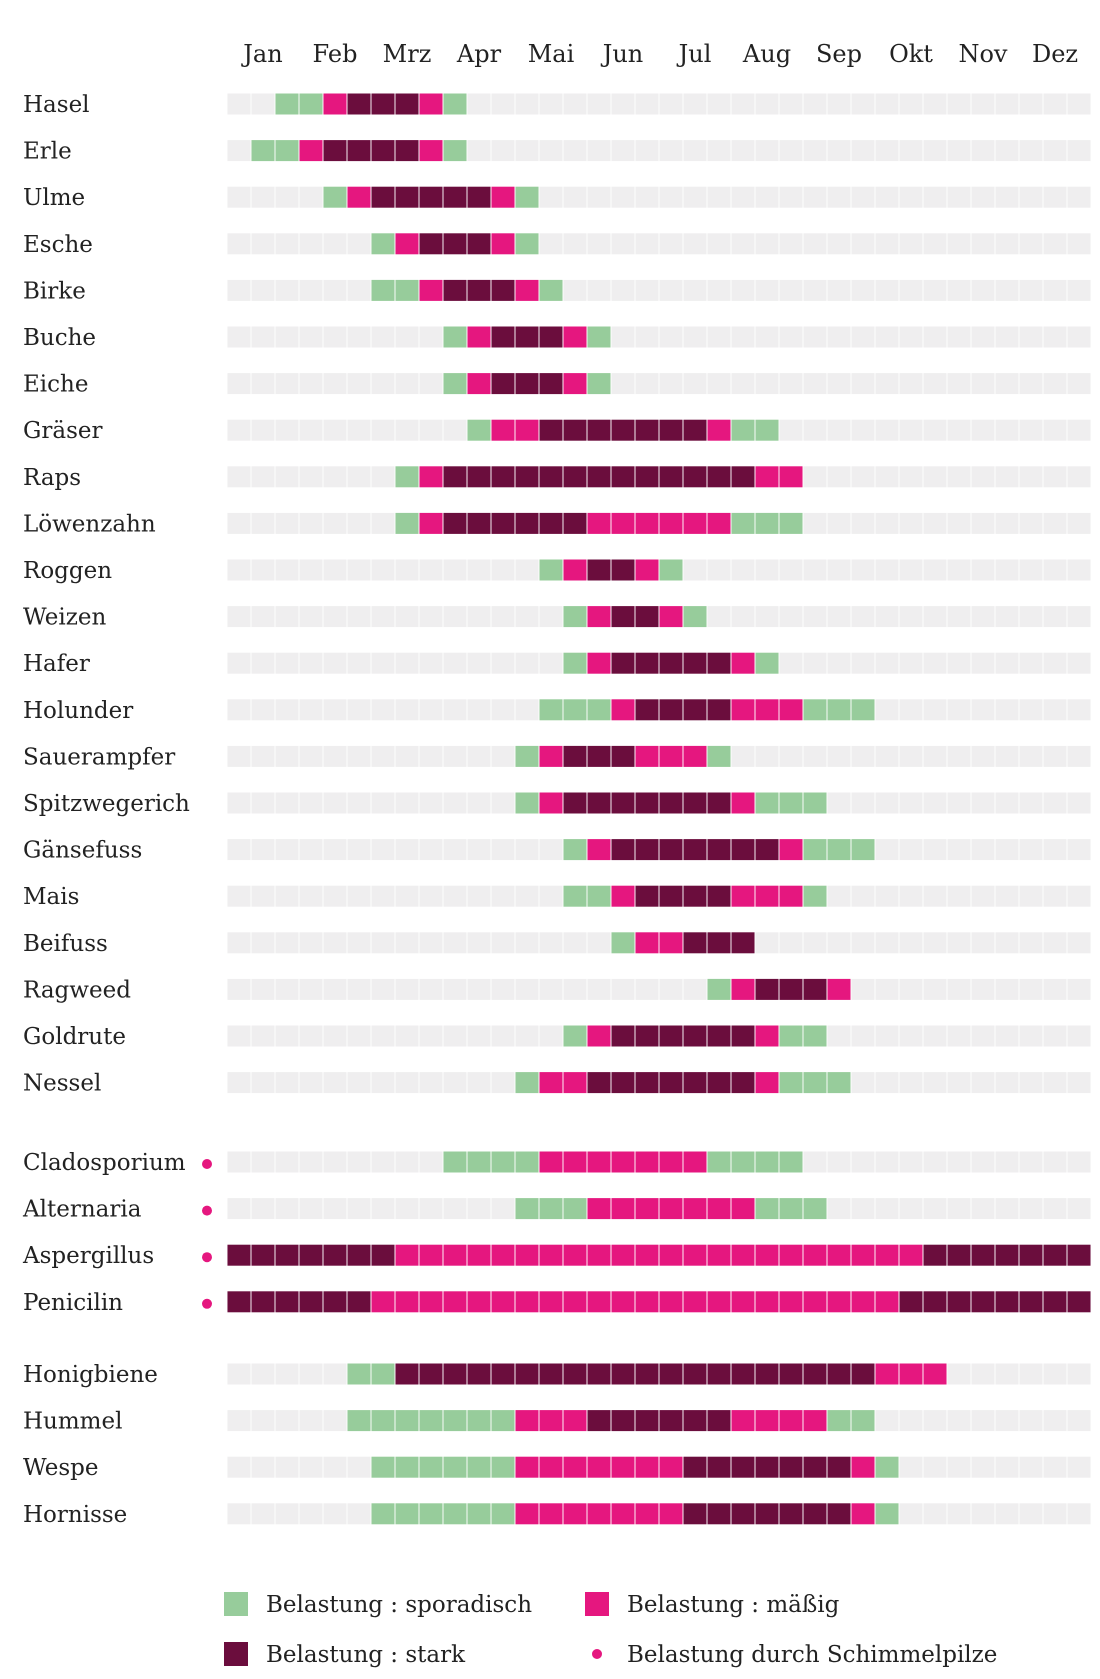 The height and width of the screenshot is (1679, 1100). I want to click on row-label: Spitzwegerich, so click(106, 804).